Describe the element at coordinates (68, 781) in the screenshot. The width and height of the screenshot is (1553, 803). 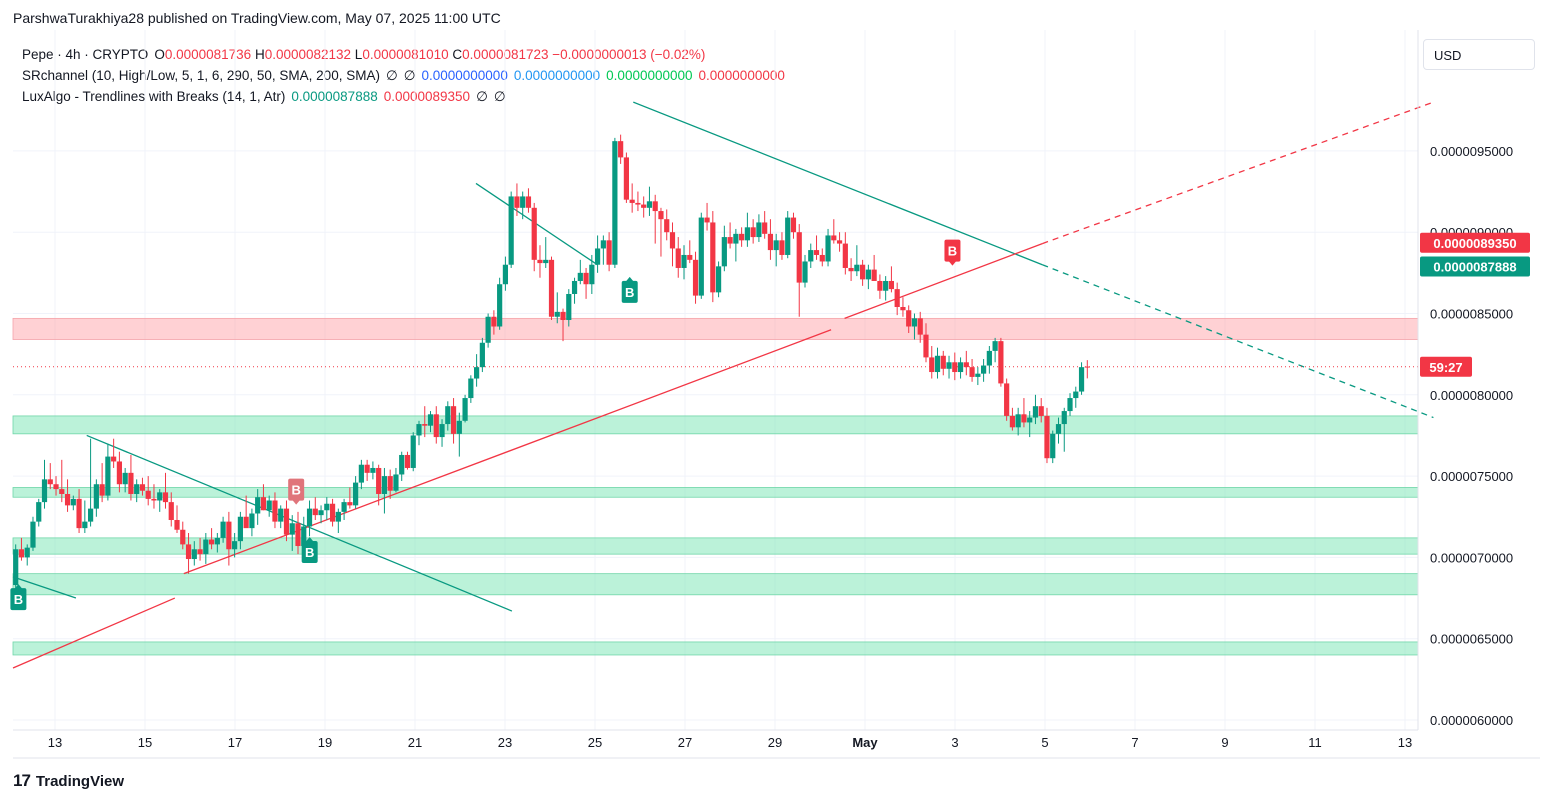
I see `tradingview-footer: 17 TradingView` at that location.